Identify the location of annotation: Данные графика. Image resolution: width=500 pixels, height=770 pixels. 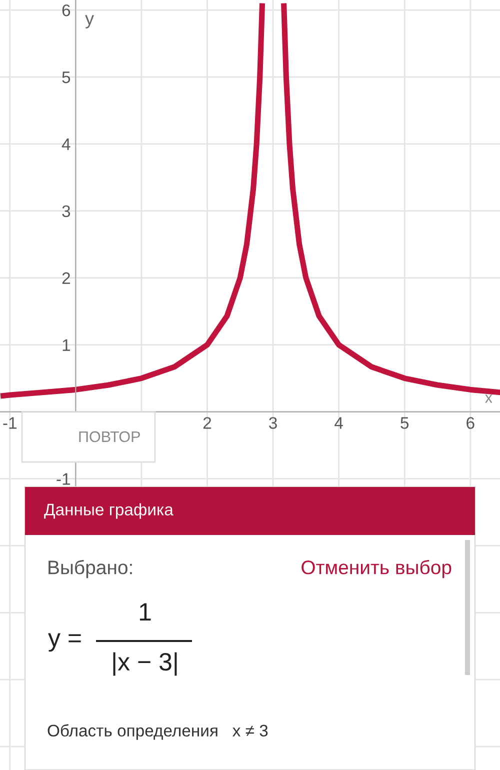
(109, 511).